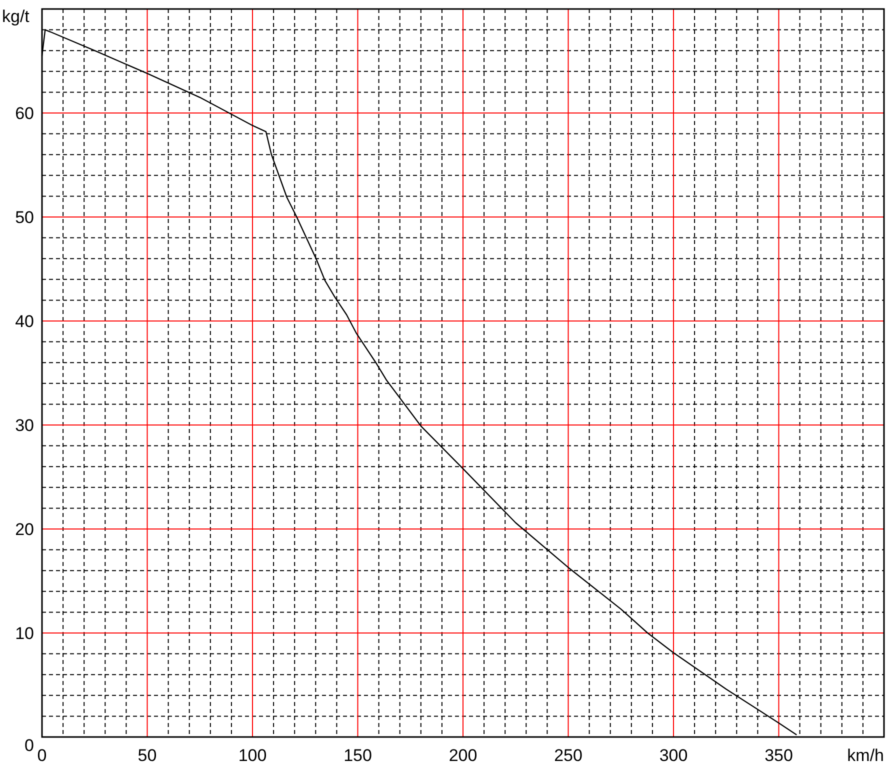 The height and width of the screenshot is (768, 891). Describe the element at coordinates (24, 529) in the screenshot. I see `y-tick-label: 20` at that location.